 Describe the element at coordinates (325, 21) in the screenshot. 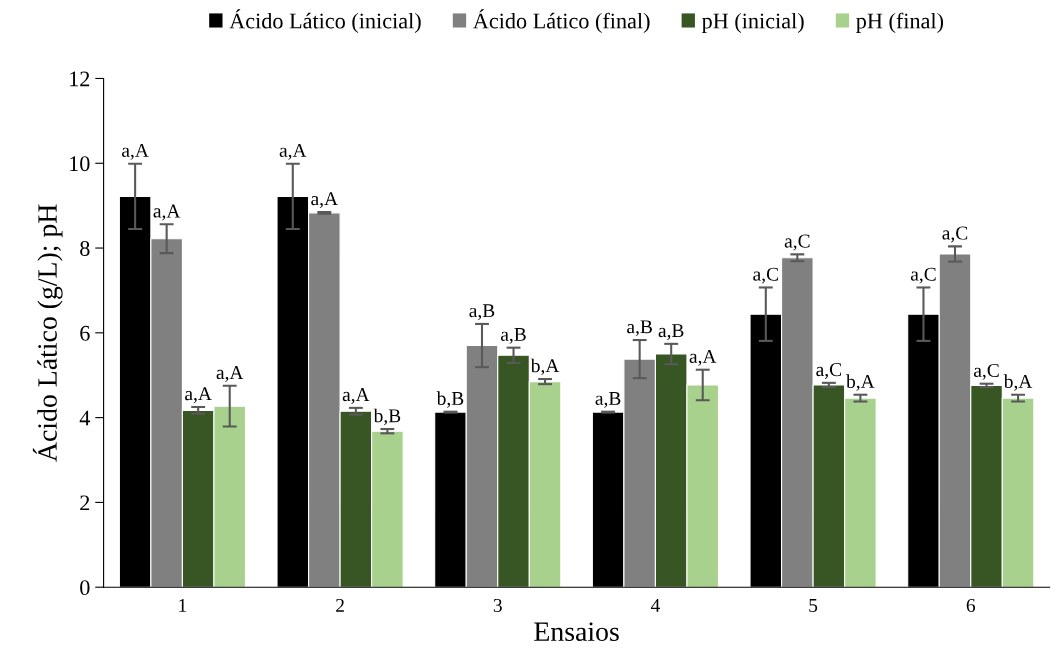

I see `legend-label: Ácido Lático (inicial)` at that location.